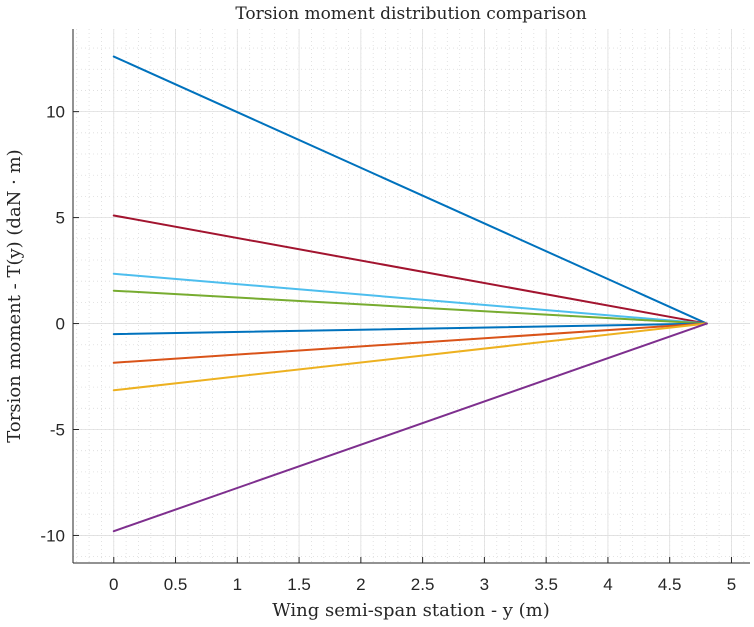  I want to click on x-tick-label: 0.5, so click(176, 584).